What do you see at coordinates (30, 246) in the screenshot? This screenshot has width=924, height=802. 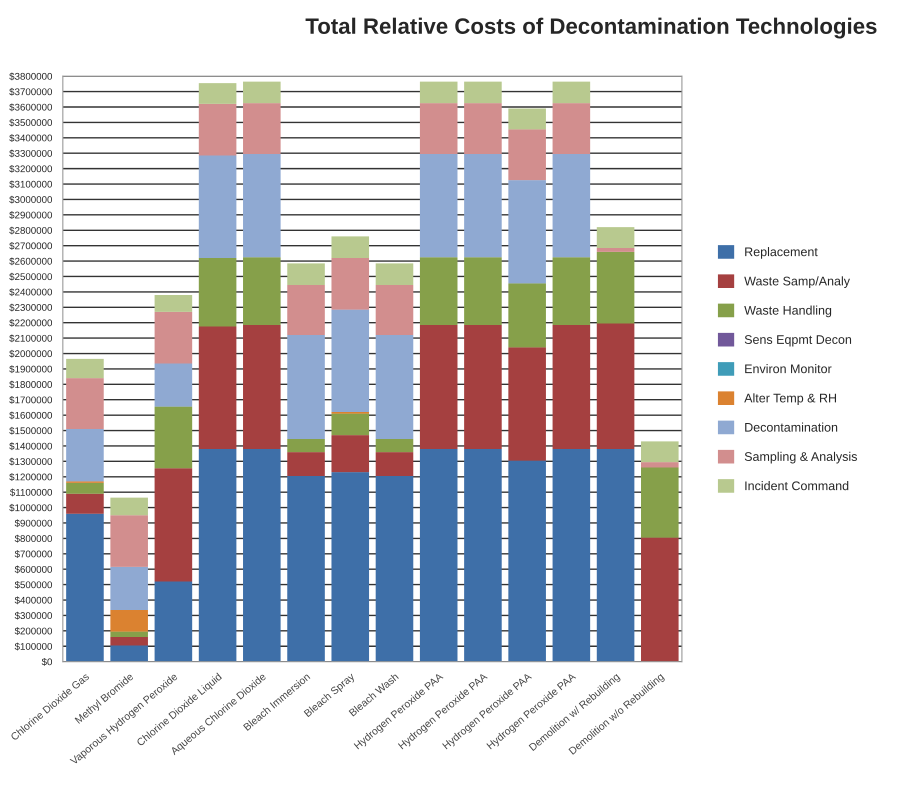 I see `y-tick-label: $2700000` at bounding box center [30, 246].